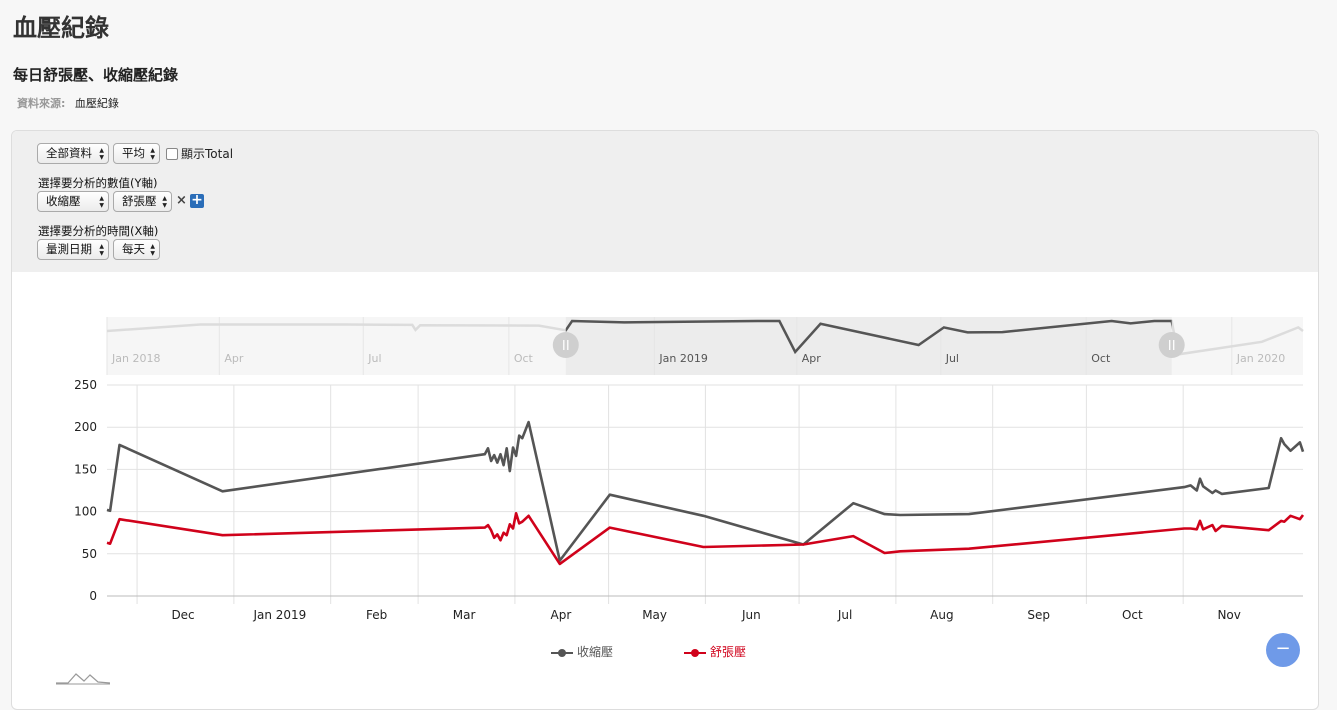 The width and height of the screenshot is (1337, 710). I want to click on y-axis-label: 選擇要分析的數值(Y軸), so click(98, 183).